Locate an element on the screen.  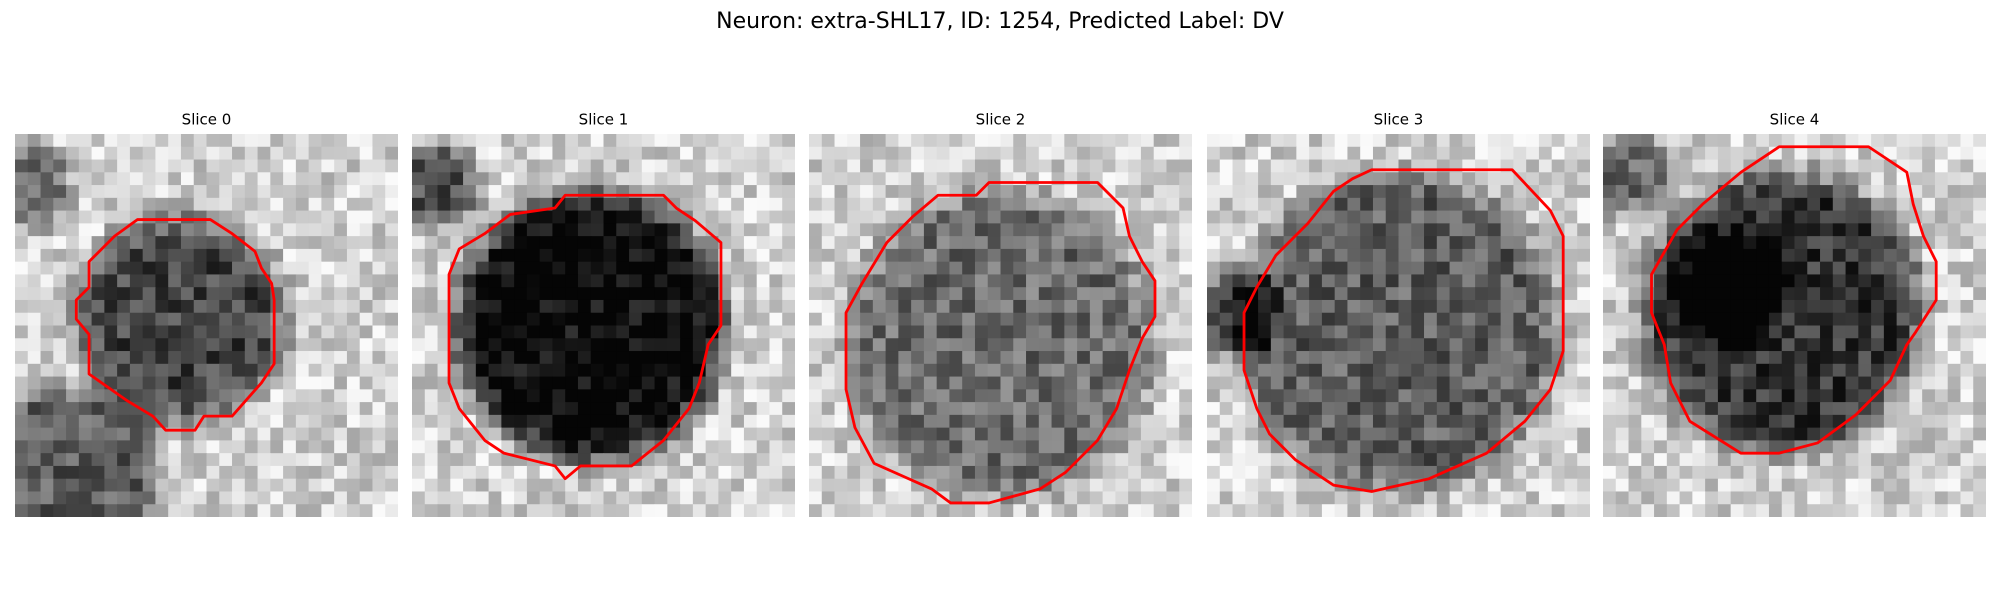
panel-title: Slice 3 is located at coordinates (1399, 120).